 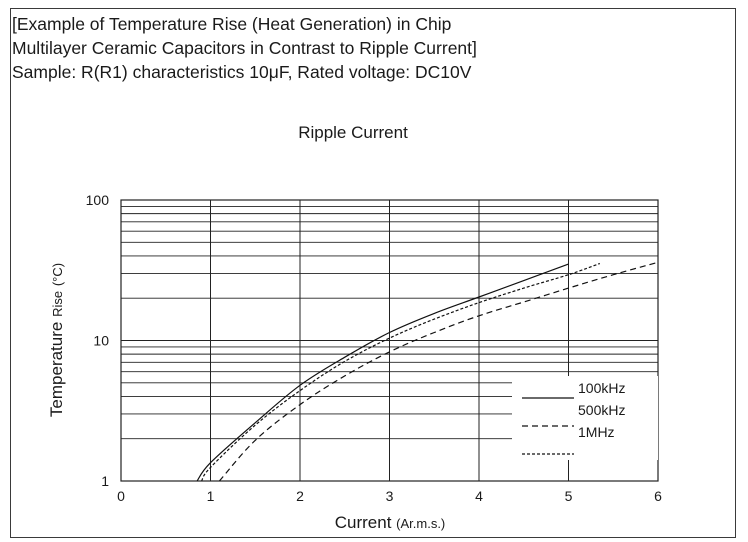 I want to click on x-axis-title: Current (Ar.m.s.), so click(x=390, y=522).